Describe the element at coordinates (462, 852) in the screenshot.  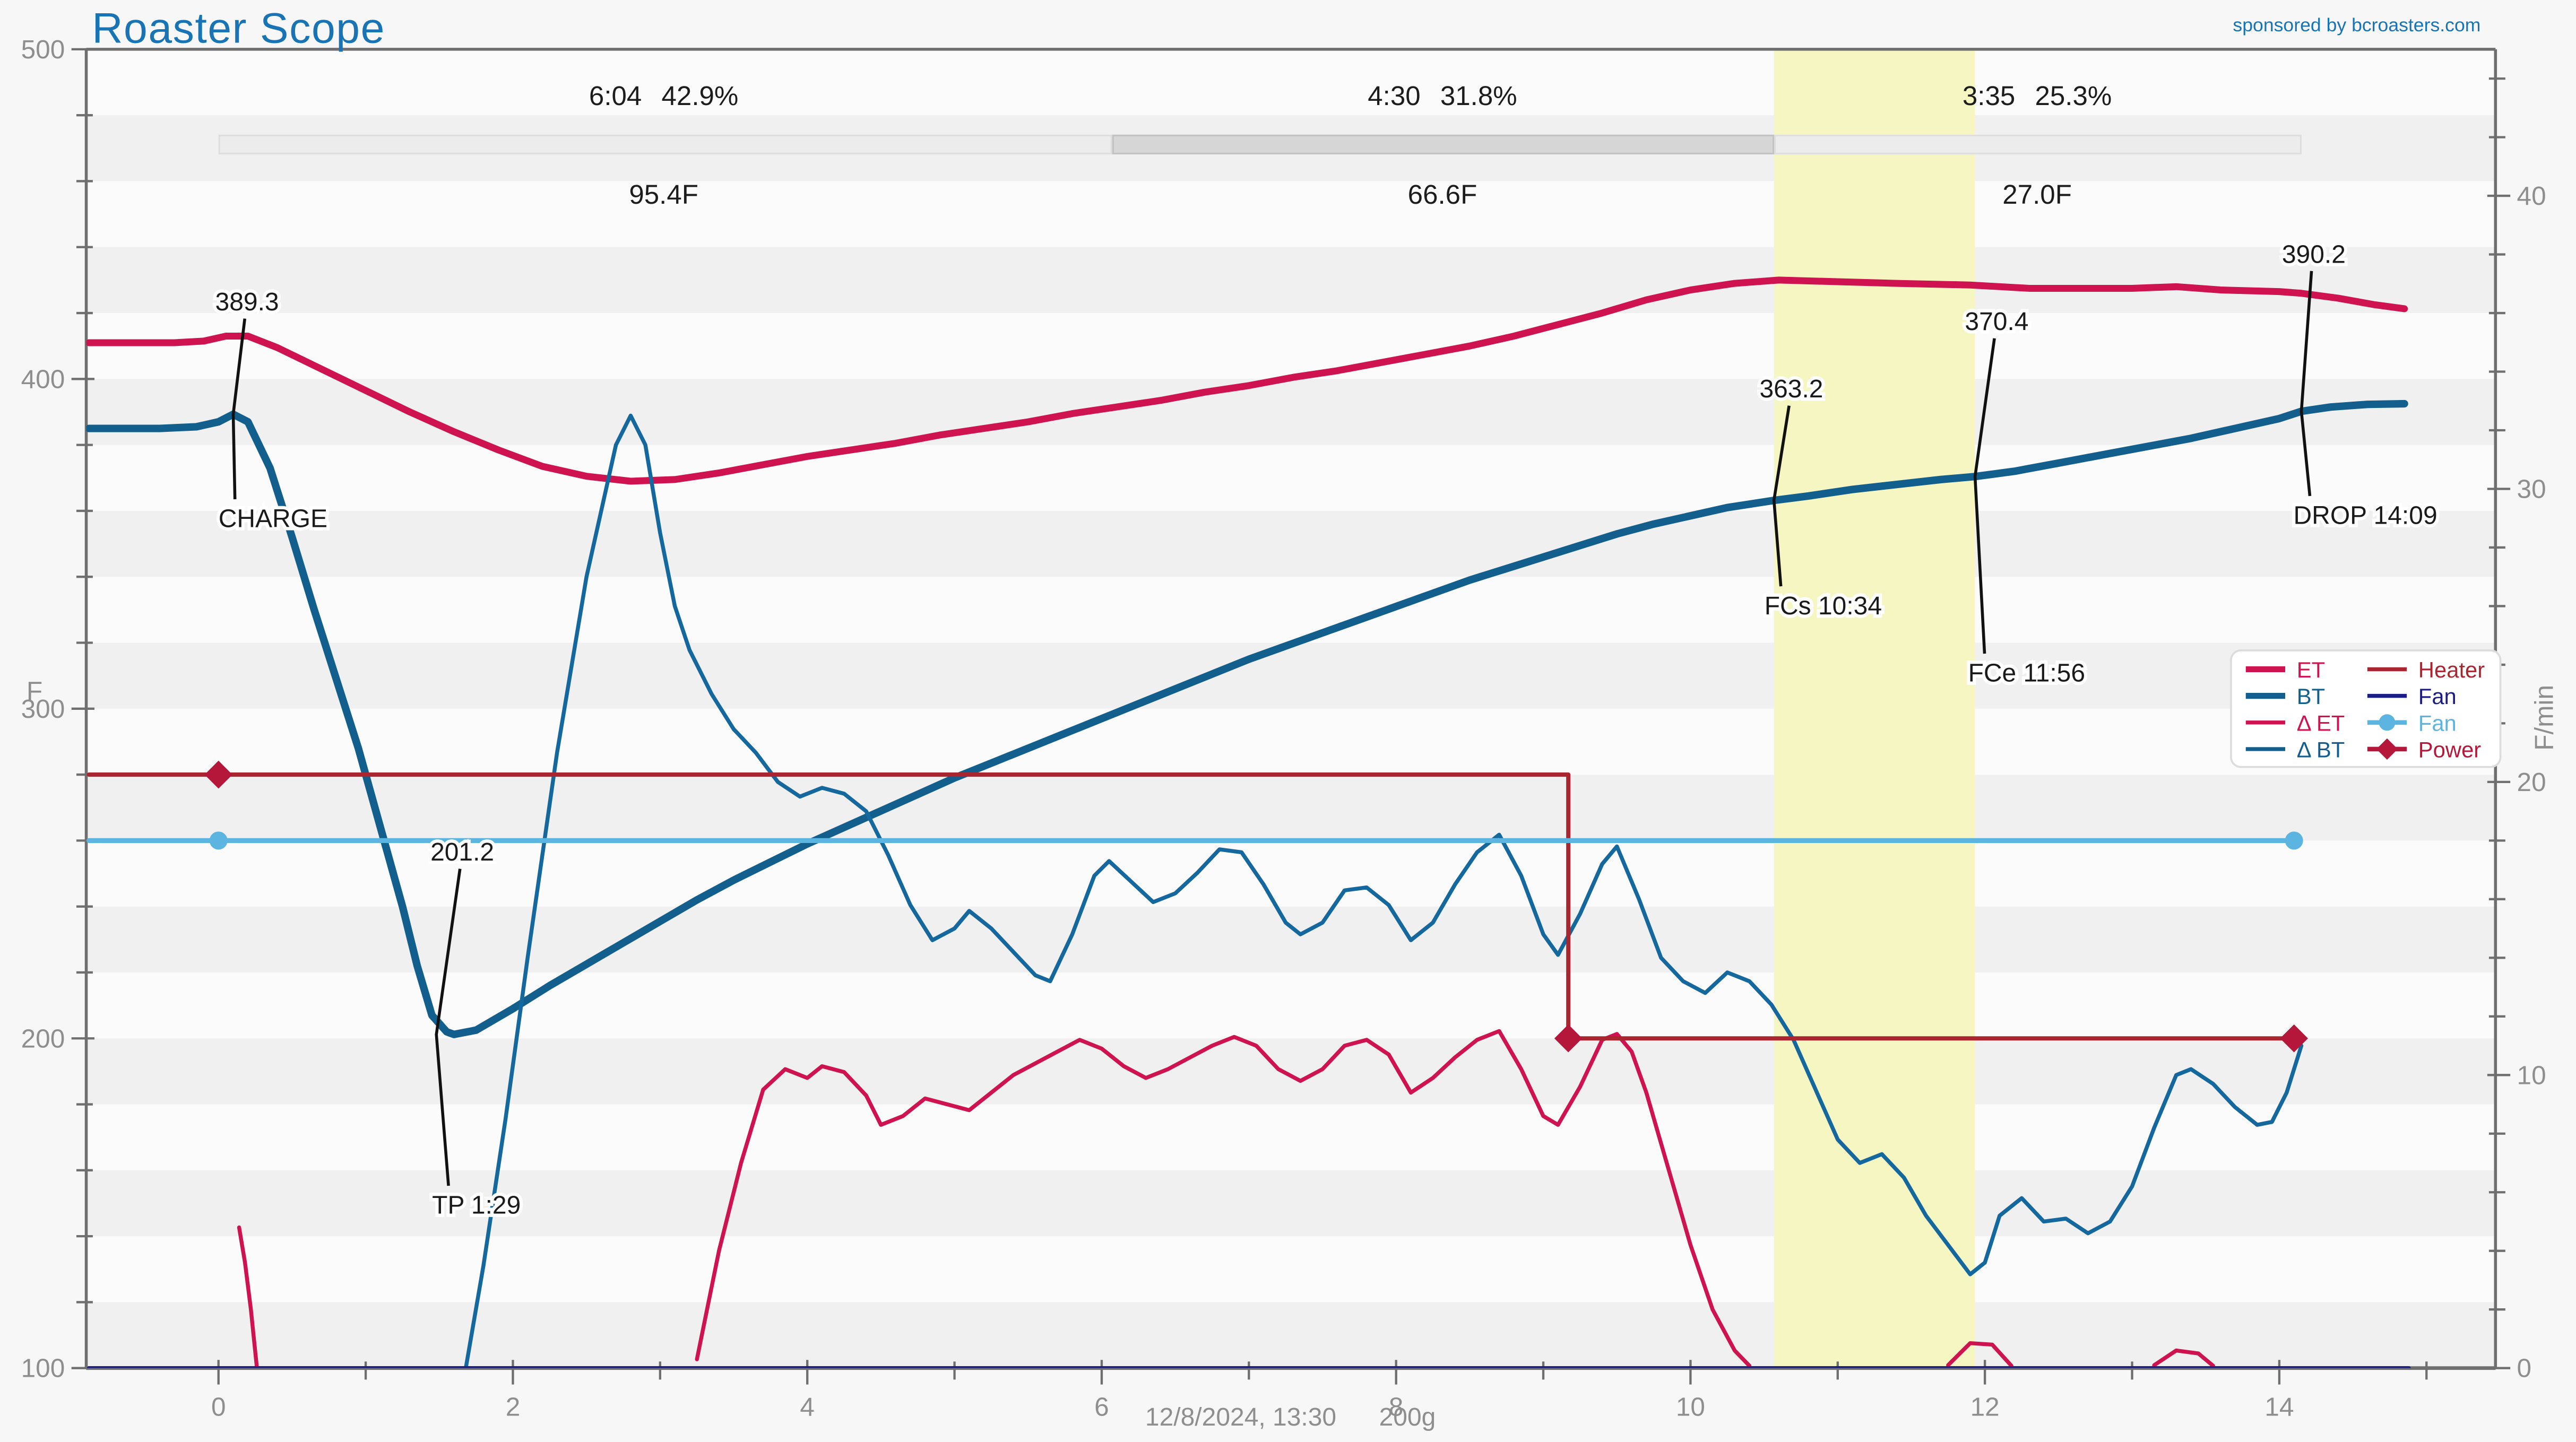
I see `event-value: 201.2` at that location.